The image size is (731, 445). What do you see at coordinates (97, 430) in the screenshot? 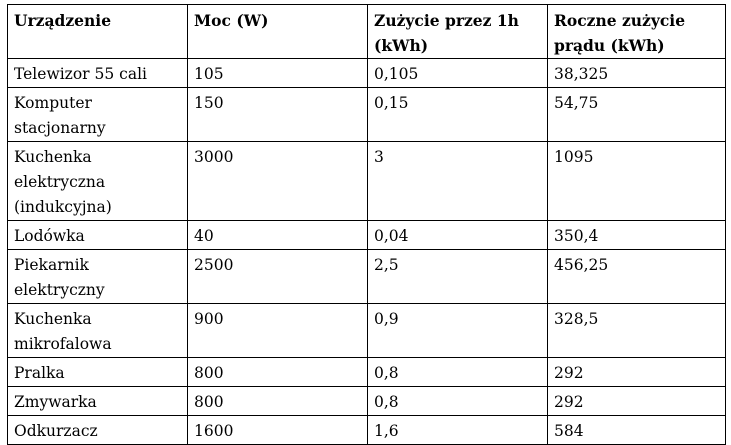
I see `cell-device: Odkurzacz` at bounding box center [97, 430].